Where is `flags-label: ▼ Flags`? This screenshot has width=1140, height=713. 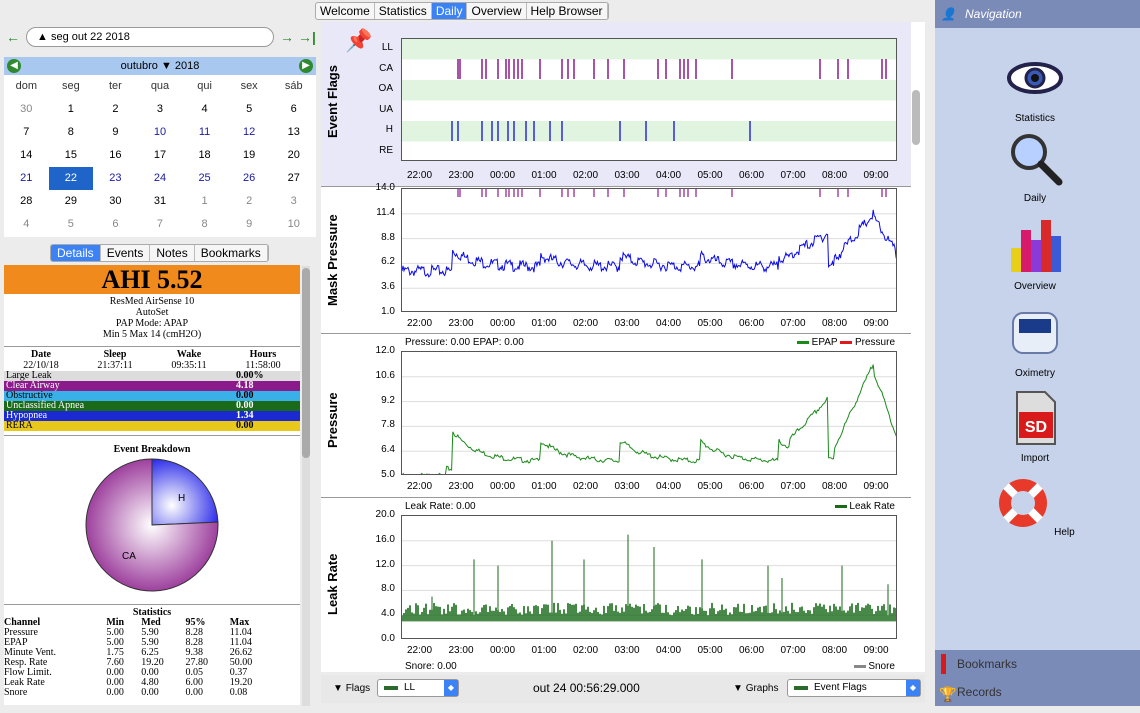 flags-label: ▼ Flags is located at coordinates (352, 688).